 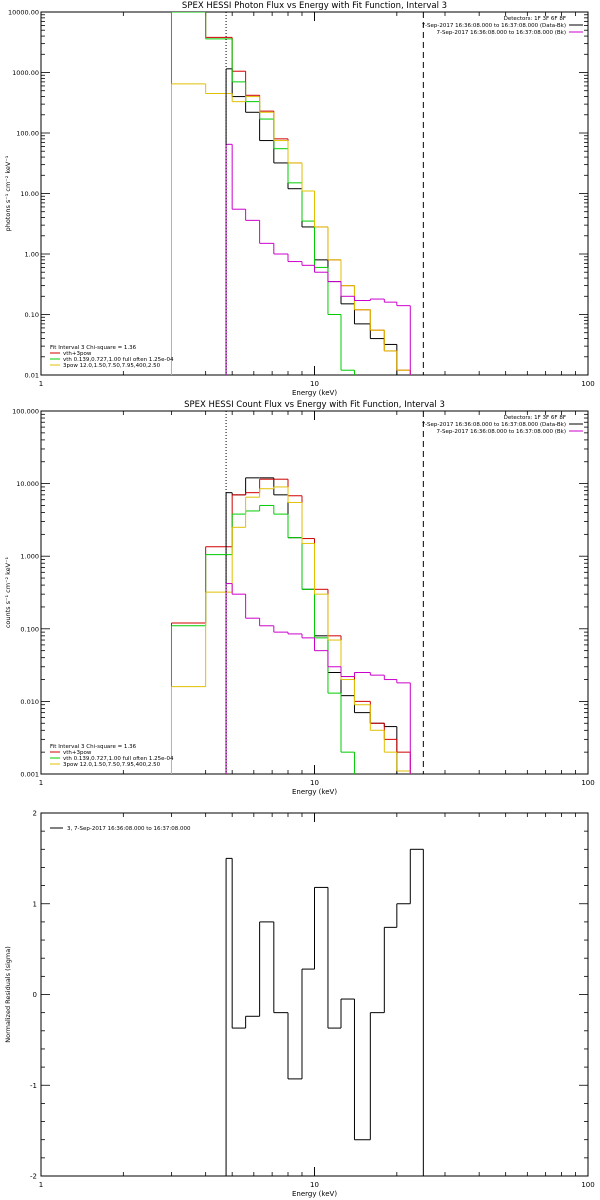 What do you see at coordinates (29, 775) in the screenshot?
I see `y-tick-label: 0.001` at bounding box center [29, 775].